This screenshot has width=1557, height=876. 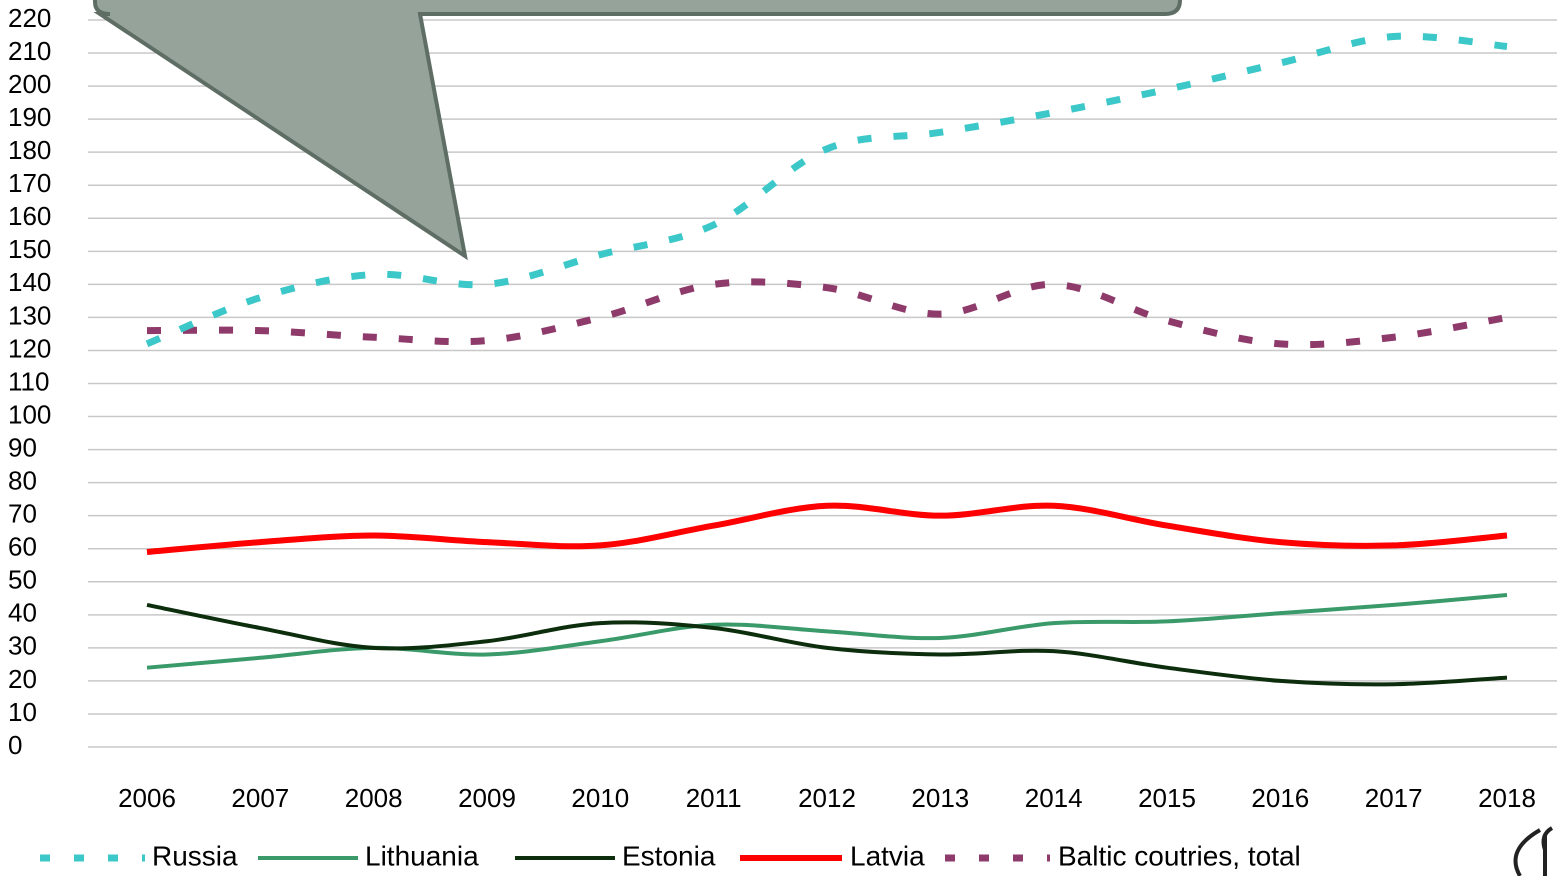 What do you see at coordinates (714, 798) in the screenshot?
I see `x-tick-label: 2011` at bounding box center [714, 798].